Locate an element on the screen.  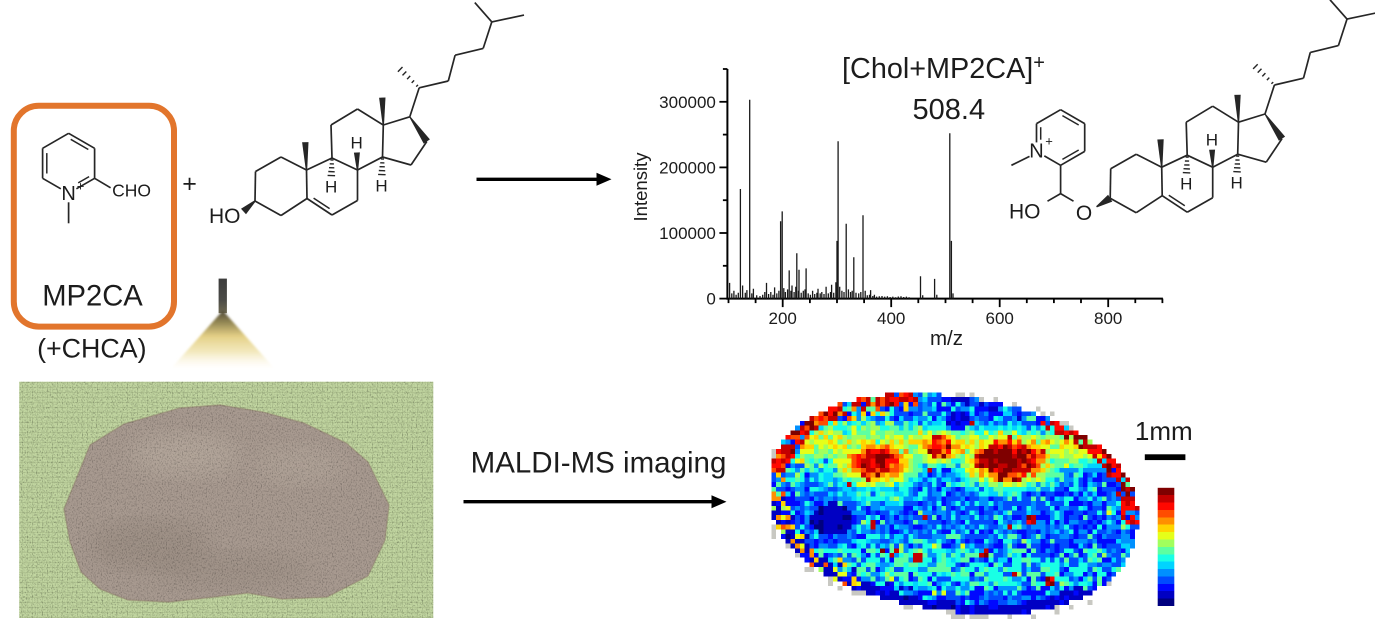
svg-text: MP2CA is located at coordinates (92, 297).